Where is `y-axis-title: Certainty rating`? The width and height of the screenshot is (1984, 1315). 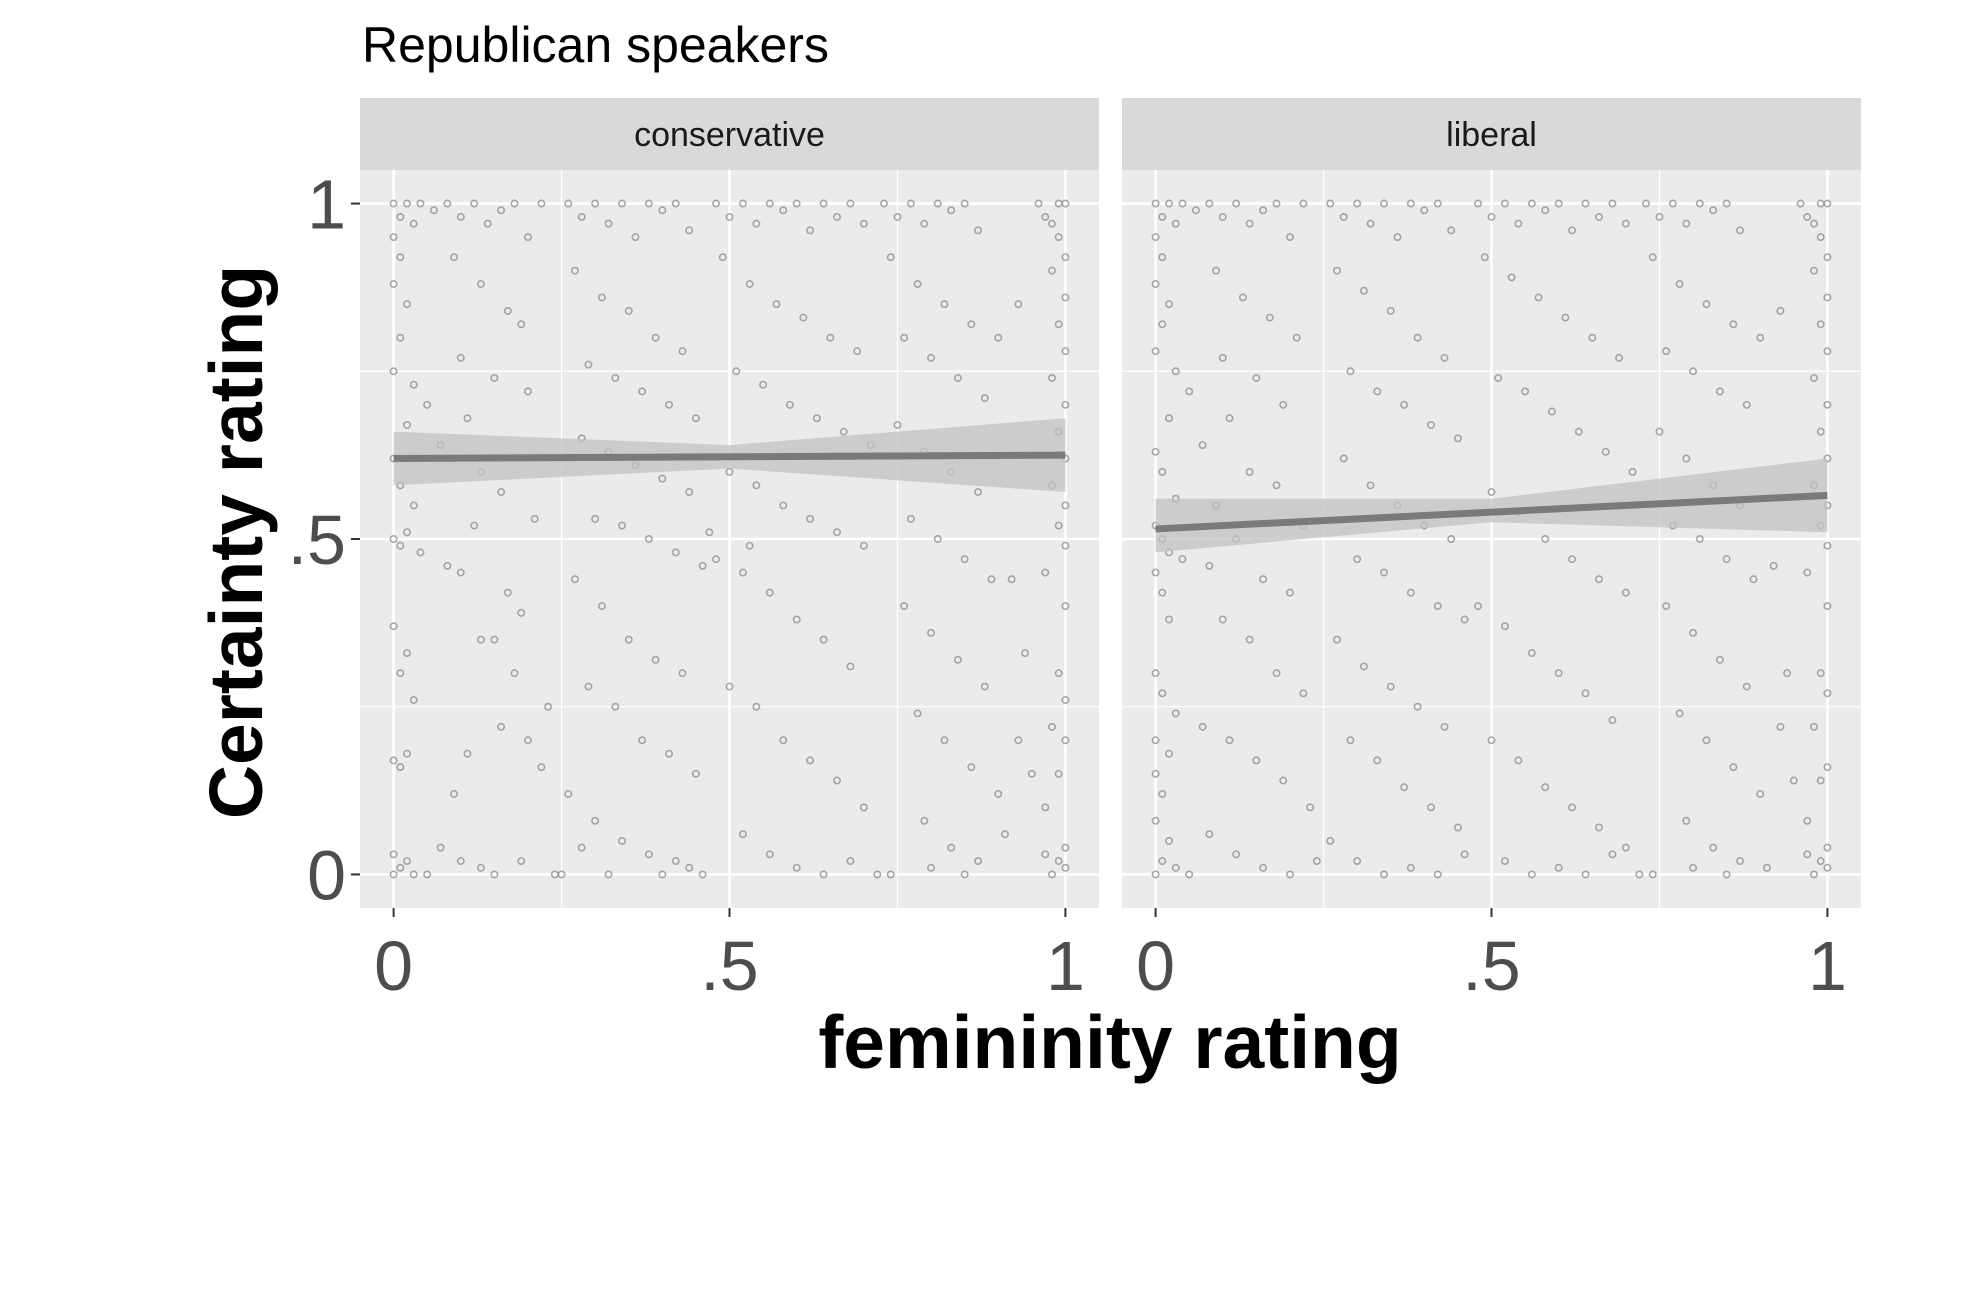 y-axis-title: Certainty rating is located at coordinates (236, 542).